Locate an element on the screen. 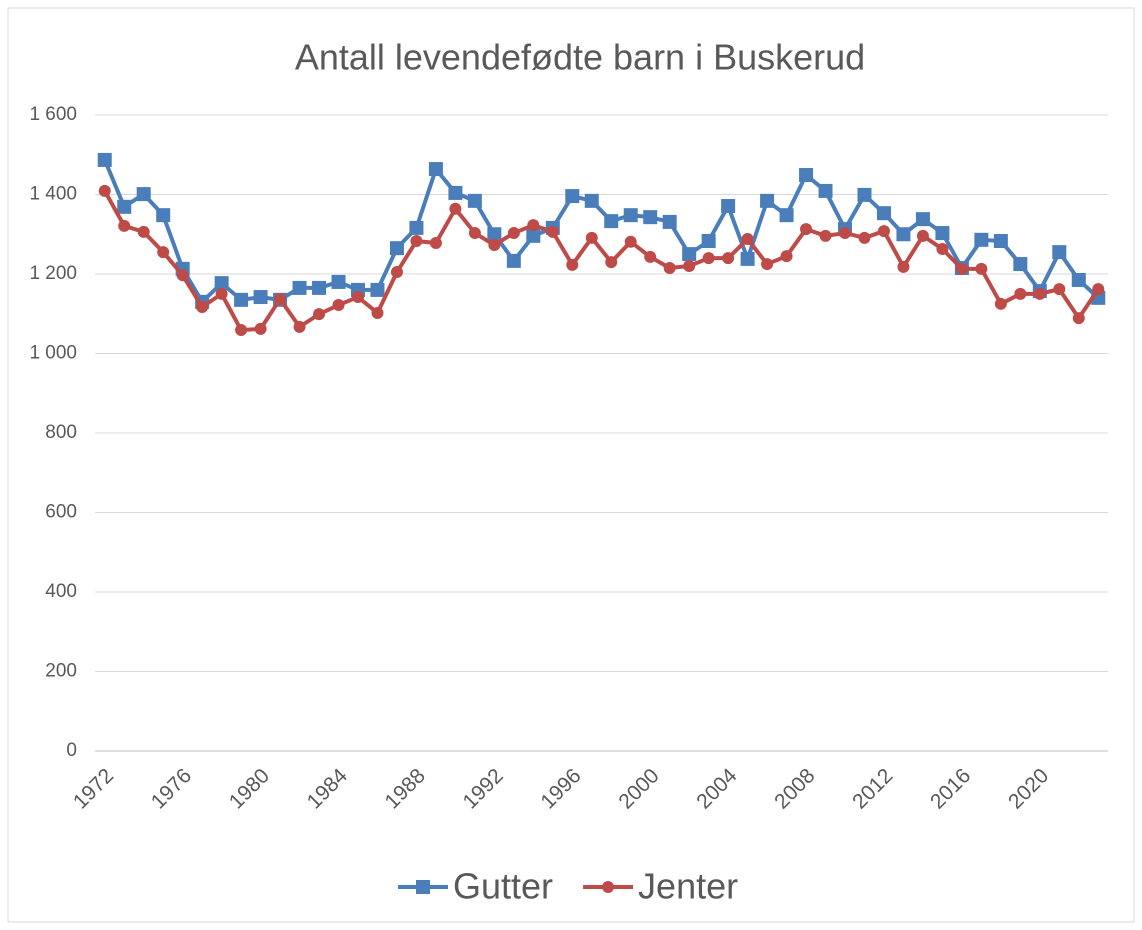 This screenshot has height=930, width=1142. y-tick-label: 1 600 is located at coordinates (53, 114).